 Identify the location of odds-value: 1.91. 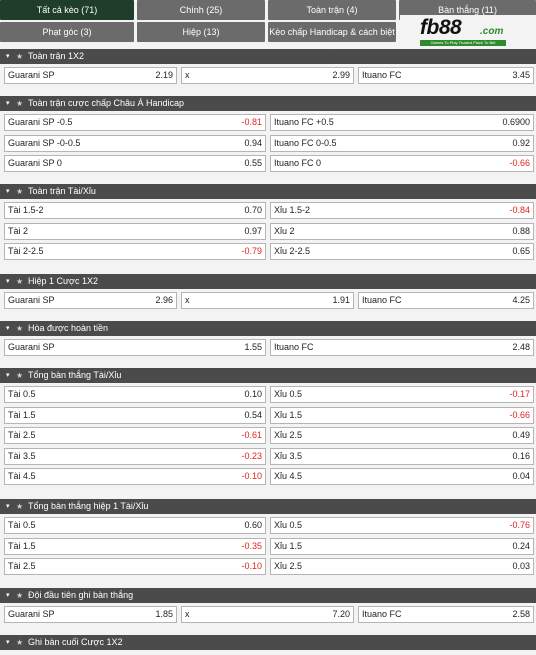
(341, 300).